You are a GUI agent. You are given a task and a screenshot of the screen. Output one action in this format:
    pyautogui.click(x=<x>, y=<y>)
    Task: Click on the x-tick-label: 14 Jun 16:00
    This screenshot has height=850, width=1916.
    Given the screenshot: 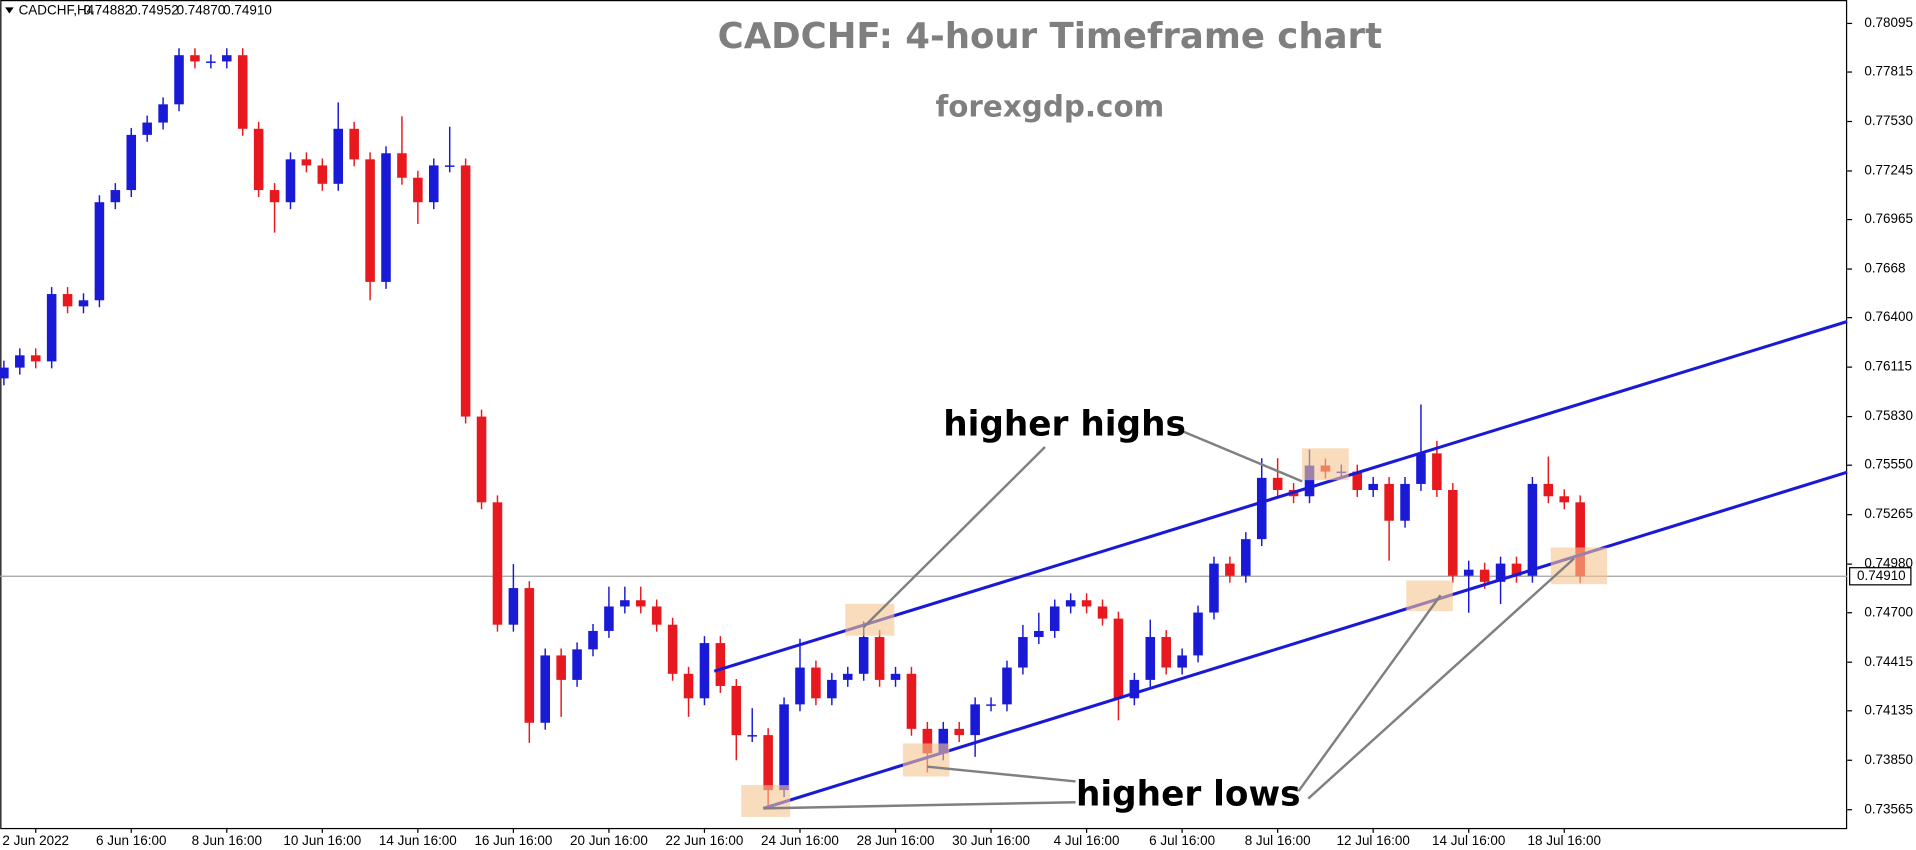 What is the action you would take?
    pyautogui.click(x=418, y=840)
    